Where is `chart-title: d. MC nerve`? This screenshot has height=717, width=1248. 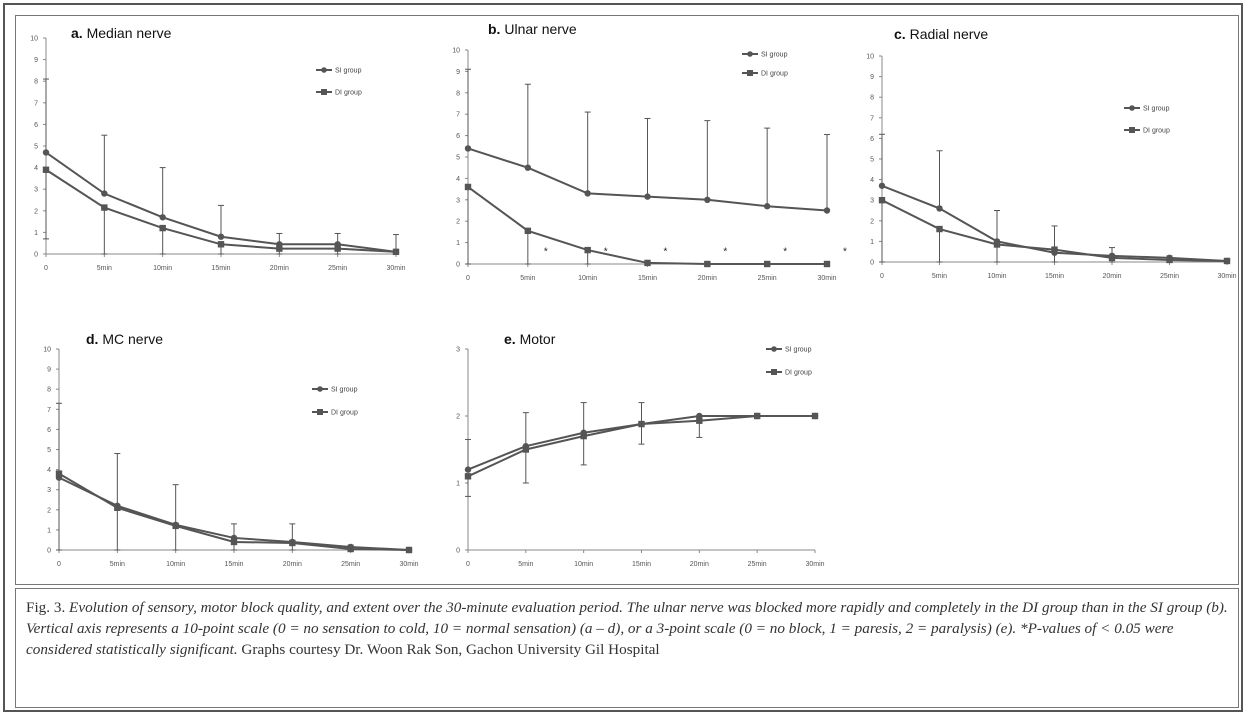
chart-title: d. MC nerve is located at coordinates (124, 339).